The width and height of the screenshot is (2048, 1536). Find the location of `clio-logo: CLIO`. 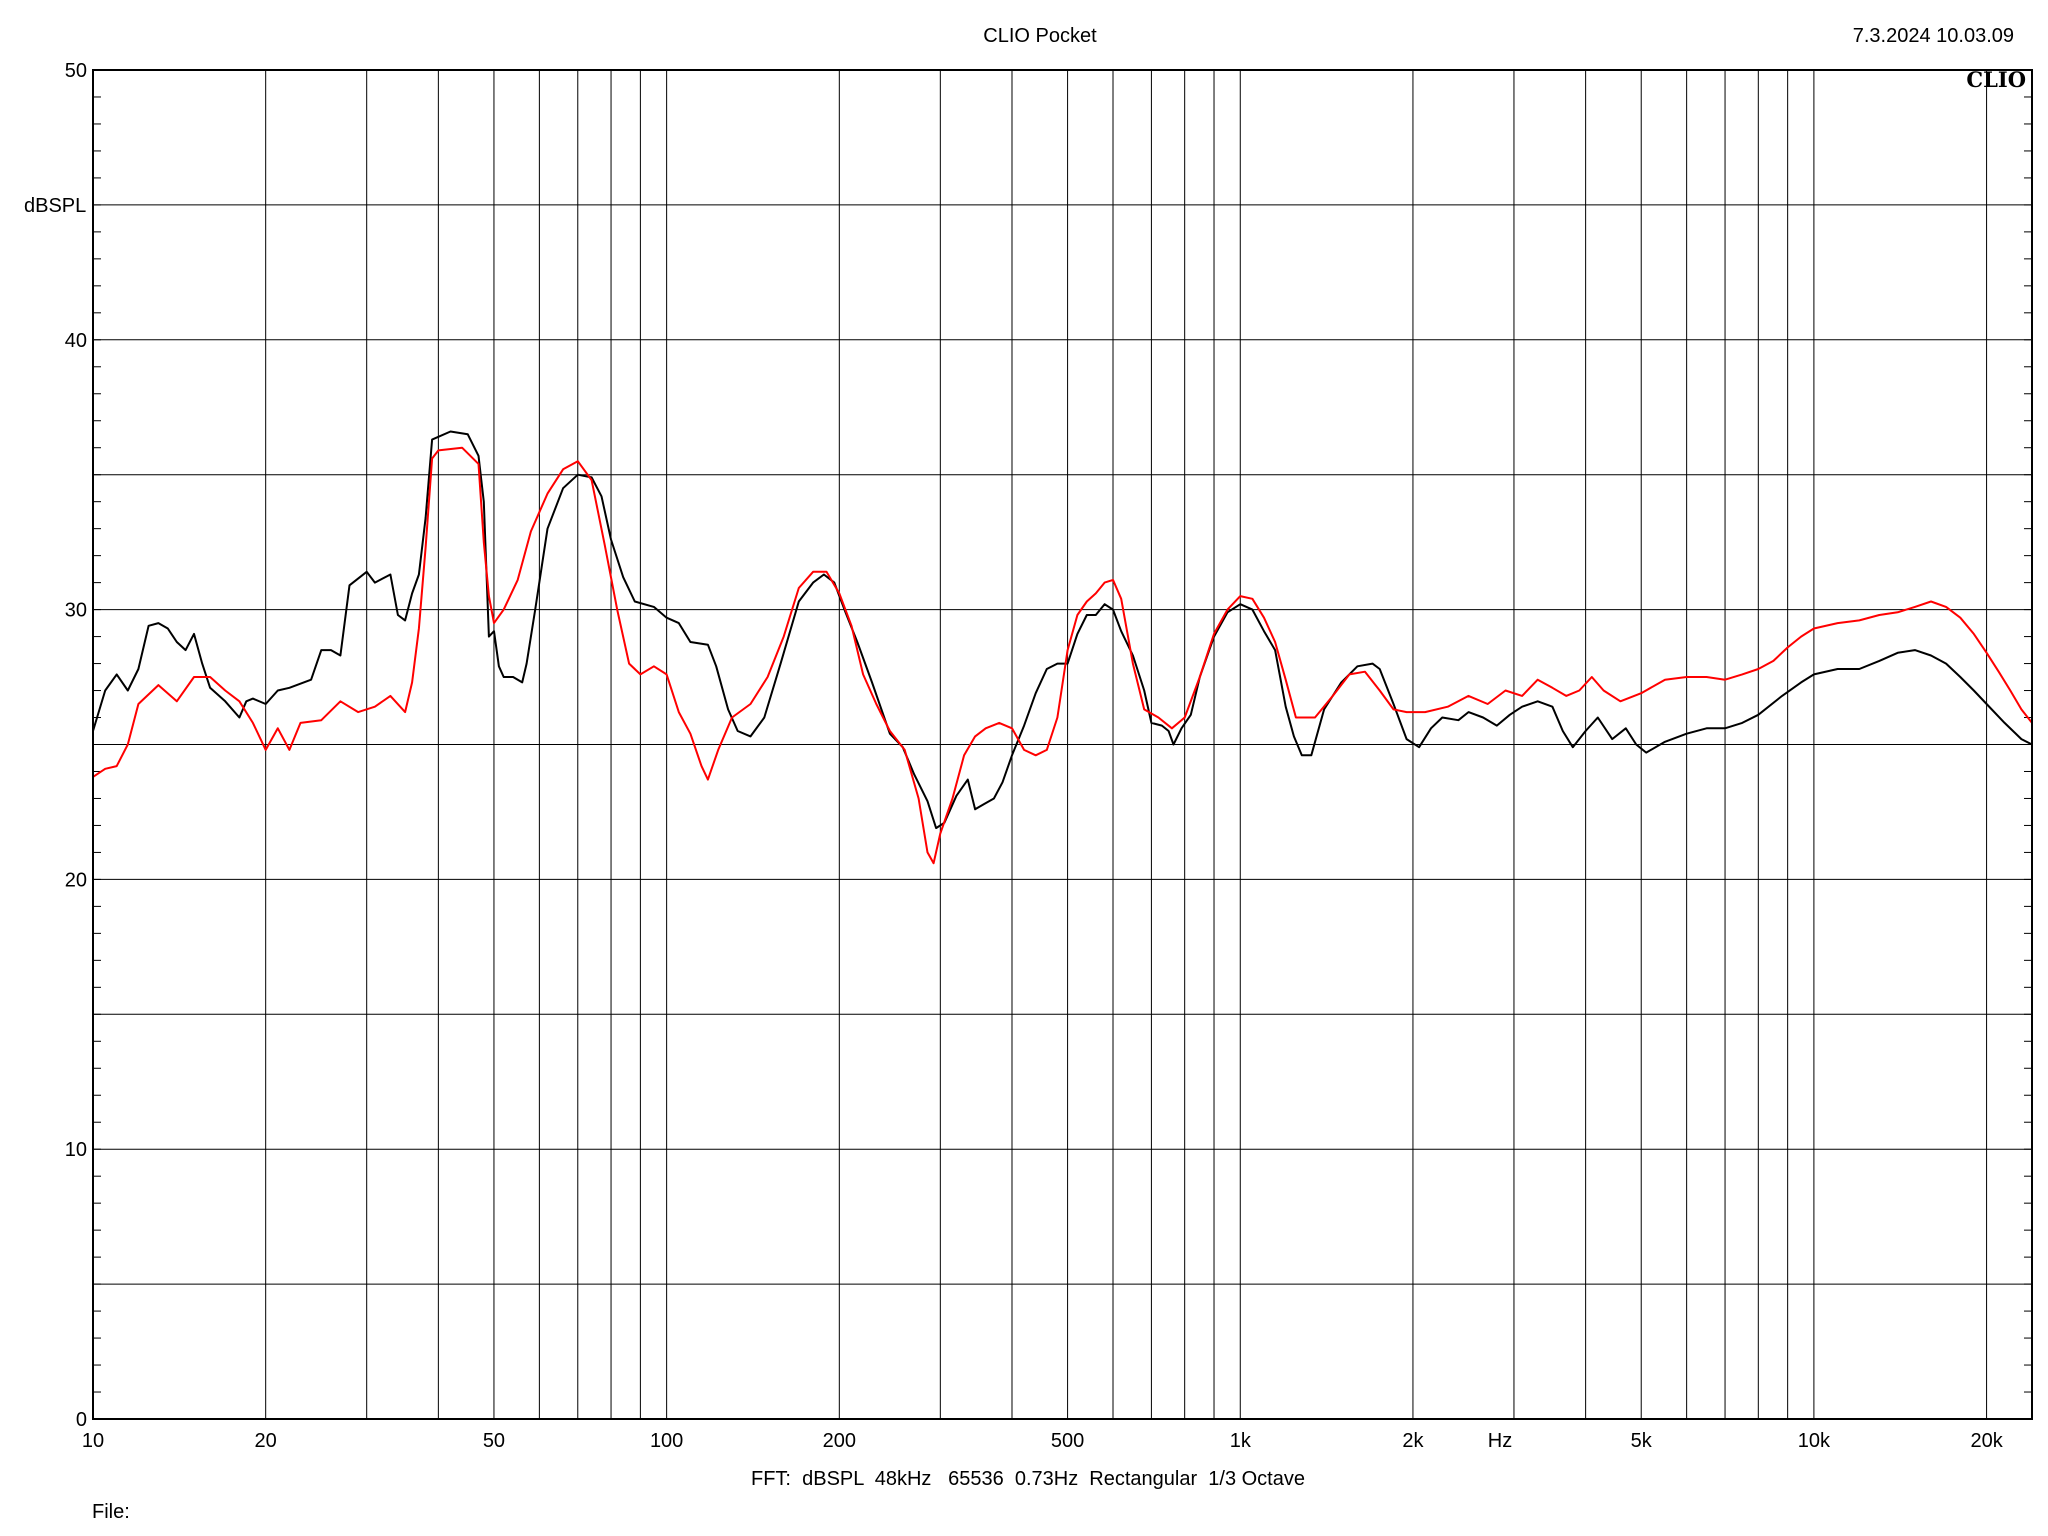

clio-logo: CLIO is located at coordinates (1996, 79).